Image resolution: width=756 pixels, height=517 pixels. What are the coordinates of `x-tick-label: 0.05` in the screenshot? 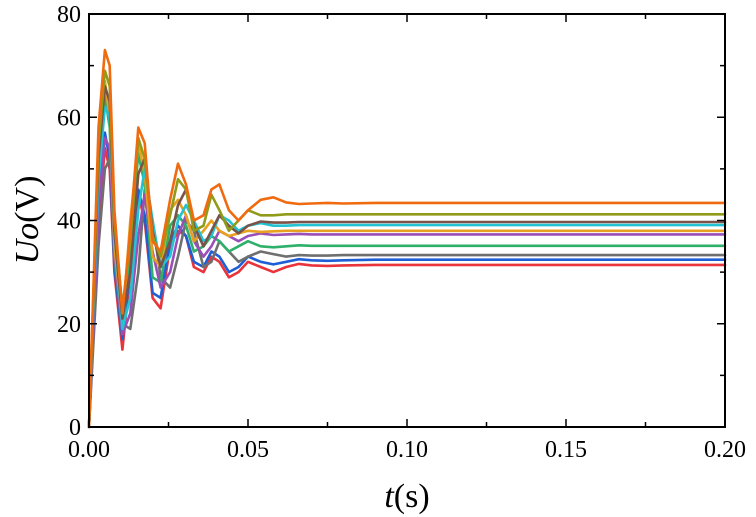 It's located at (248, 450).